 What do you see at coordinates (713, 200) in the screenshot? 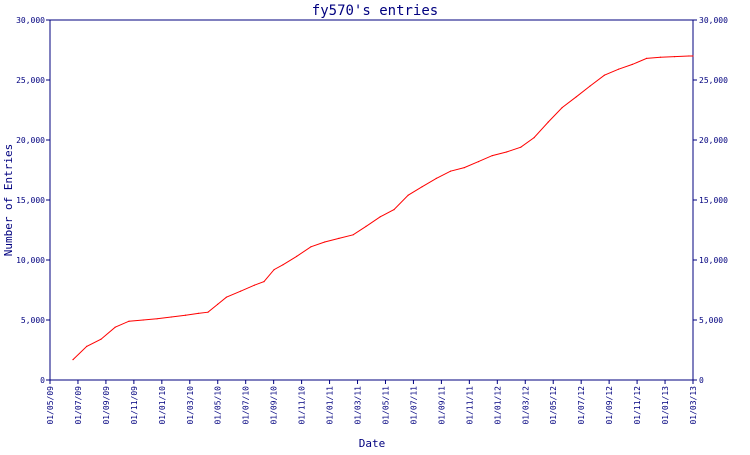
I see `y-tick-label-right: 15,000` at bounding box center [713, 200].